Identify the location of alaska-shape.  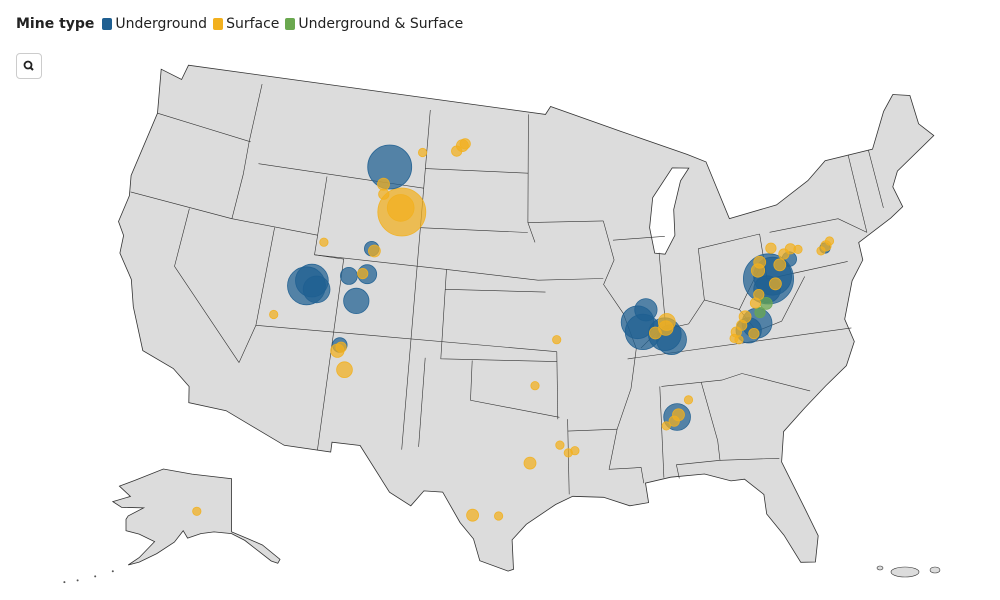
(196, 517).